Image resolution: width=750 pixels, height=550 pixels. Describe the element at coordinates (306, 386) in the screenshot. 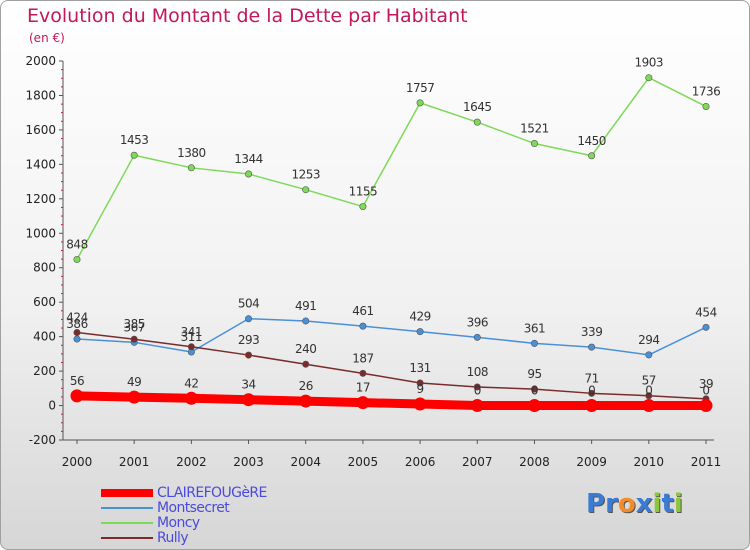

I see `data-label: 26` at that location.